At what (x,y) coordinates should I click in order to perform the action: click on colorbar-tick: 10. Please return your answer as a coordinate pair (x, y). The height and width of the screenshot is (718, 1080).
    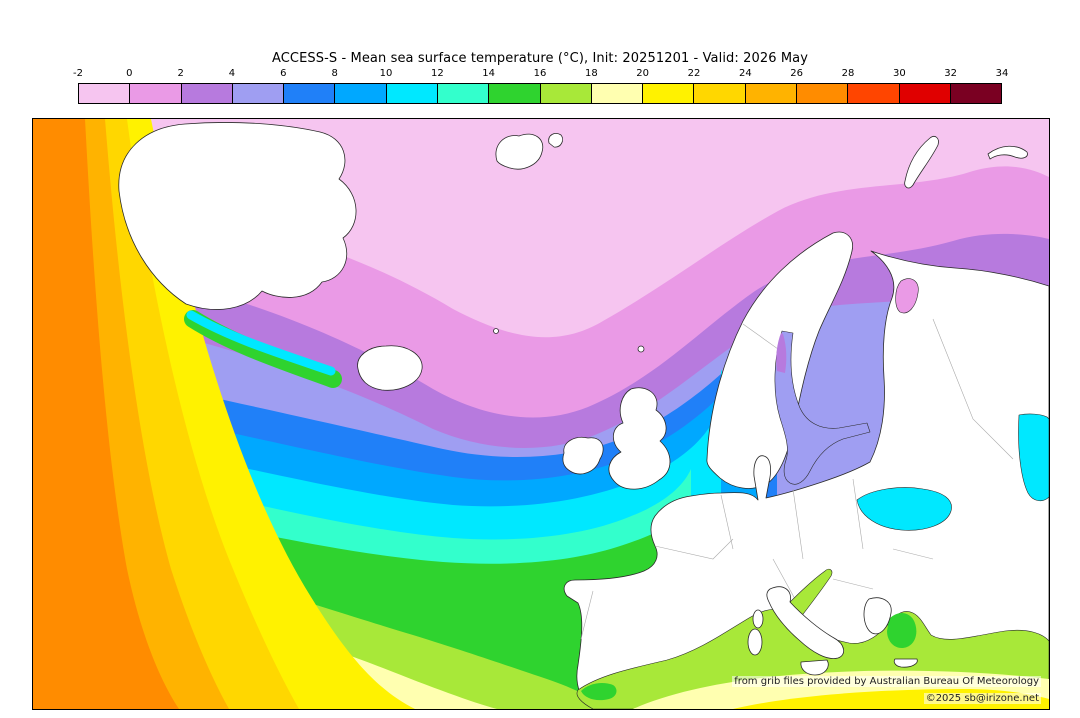
    Looking at the image, I should click on (386, 73).